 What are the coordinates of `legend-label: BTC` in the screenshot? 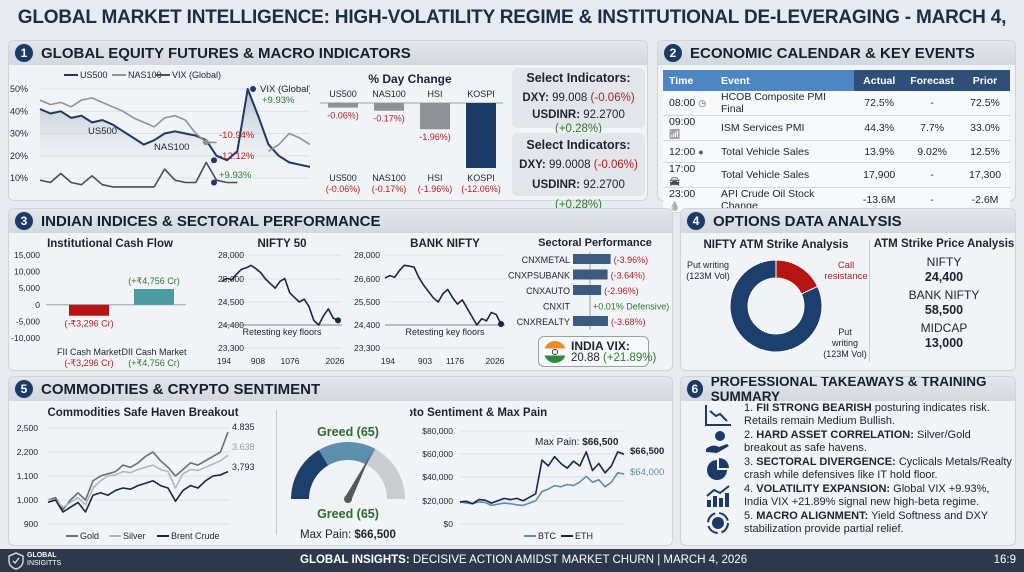 It's located at (547, 536).